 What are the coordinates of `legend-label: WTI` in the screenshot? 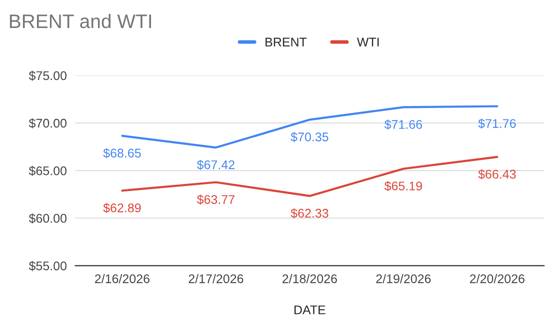 It's located at (367, 42).